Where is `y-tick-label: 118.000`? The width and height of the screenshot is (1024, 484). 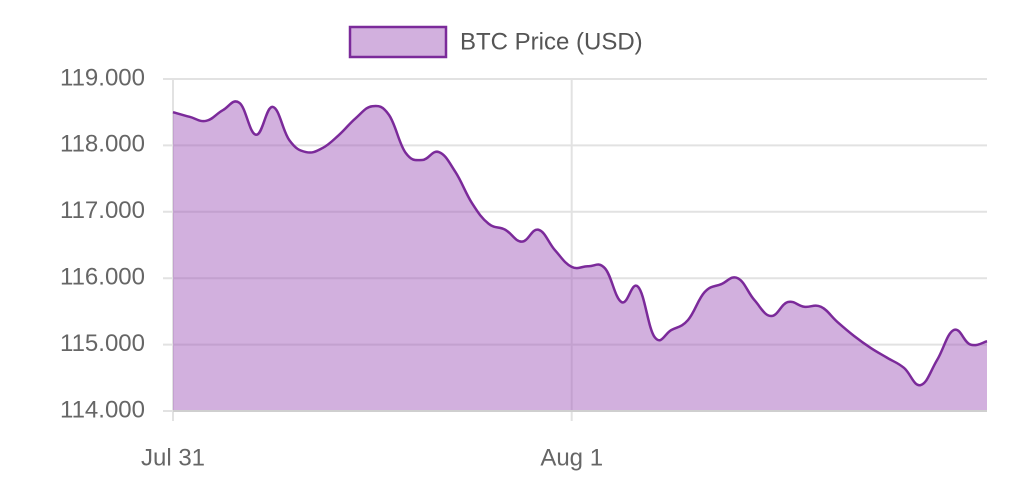 y-tick-label: 118.000 is located at coordinates (102, 144).